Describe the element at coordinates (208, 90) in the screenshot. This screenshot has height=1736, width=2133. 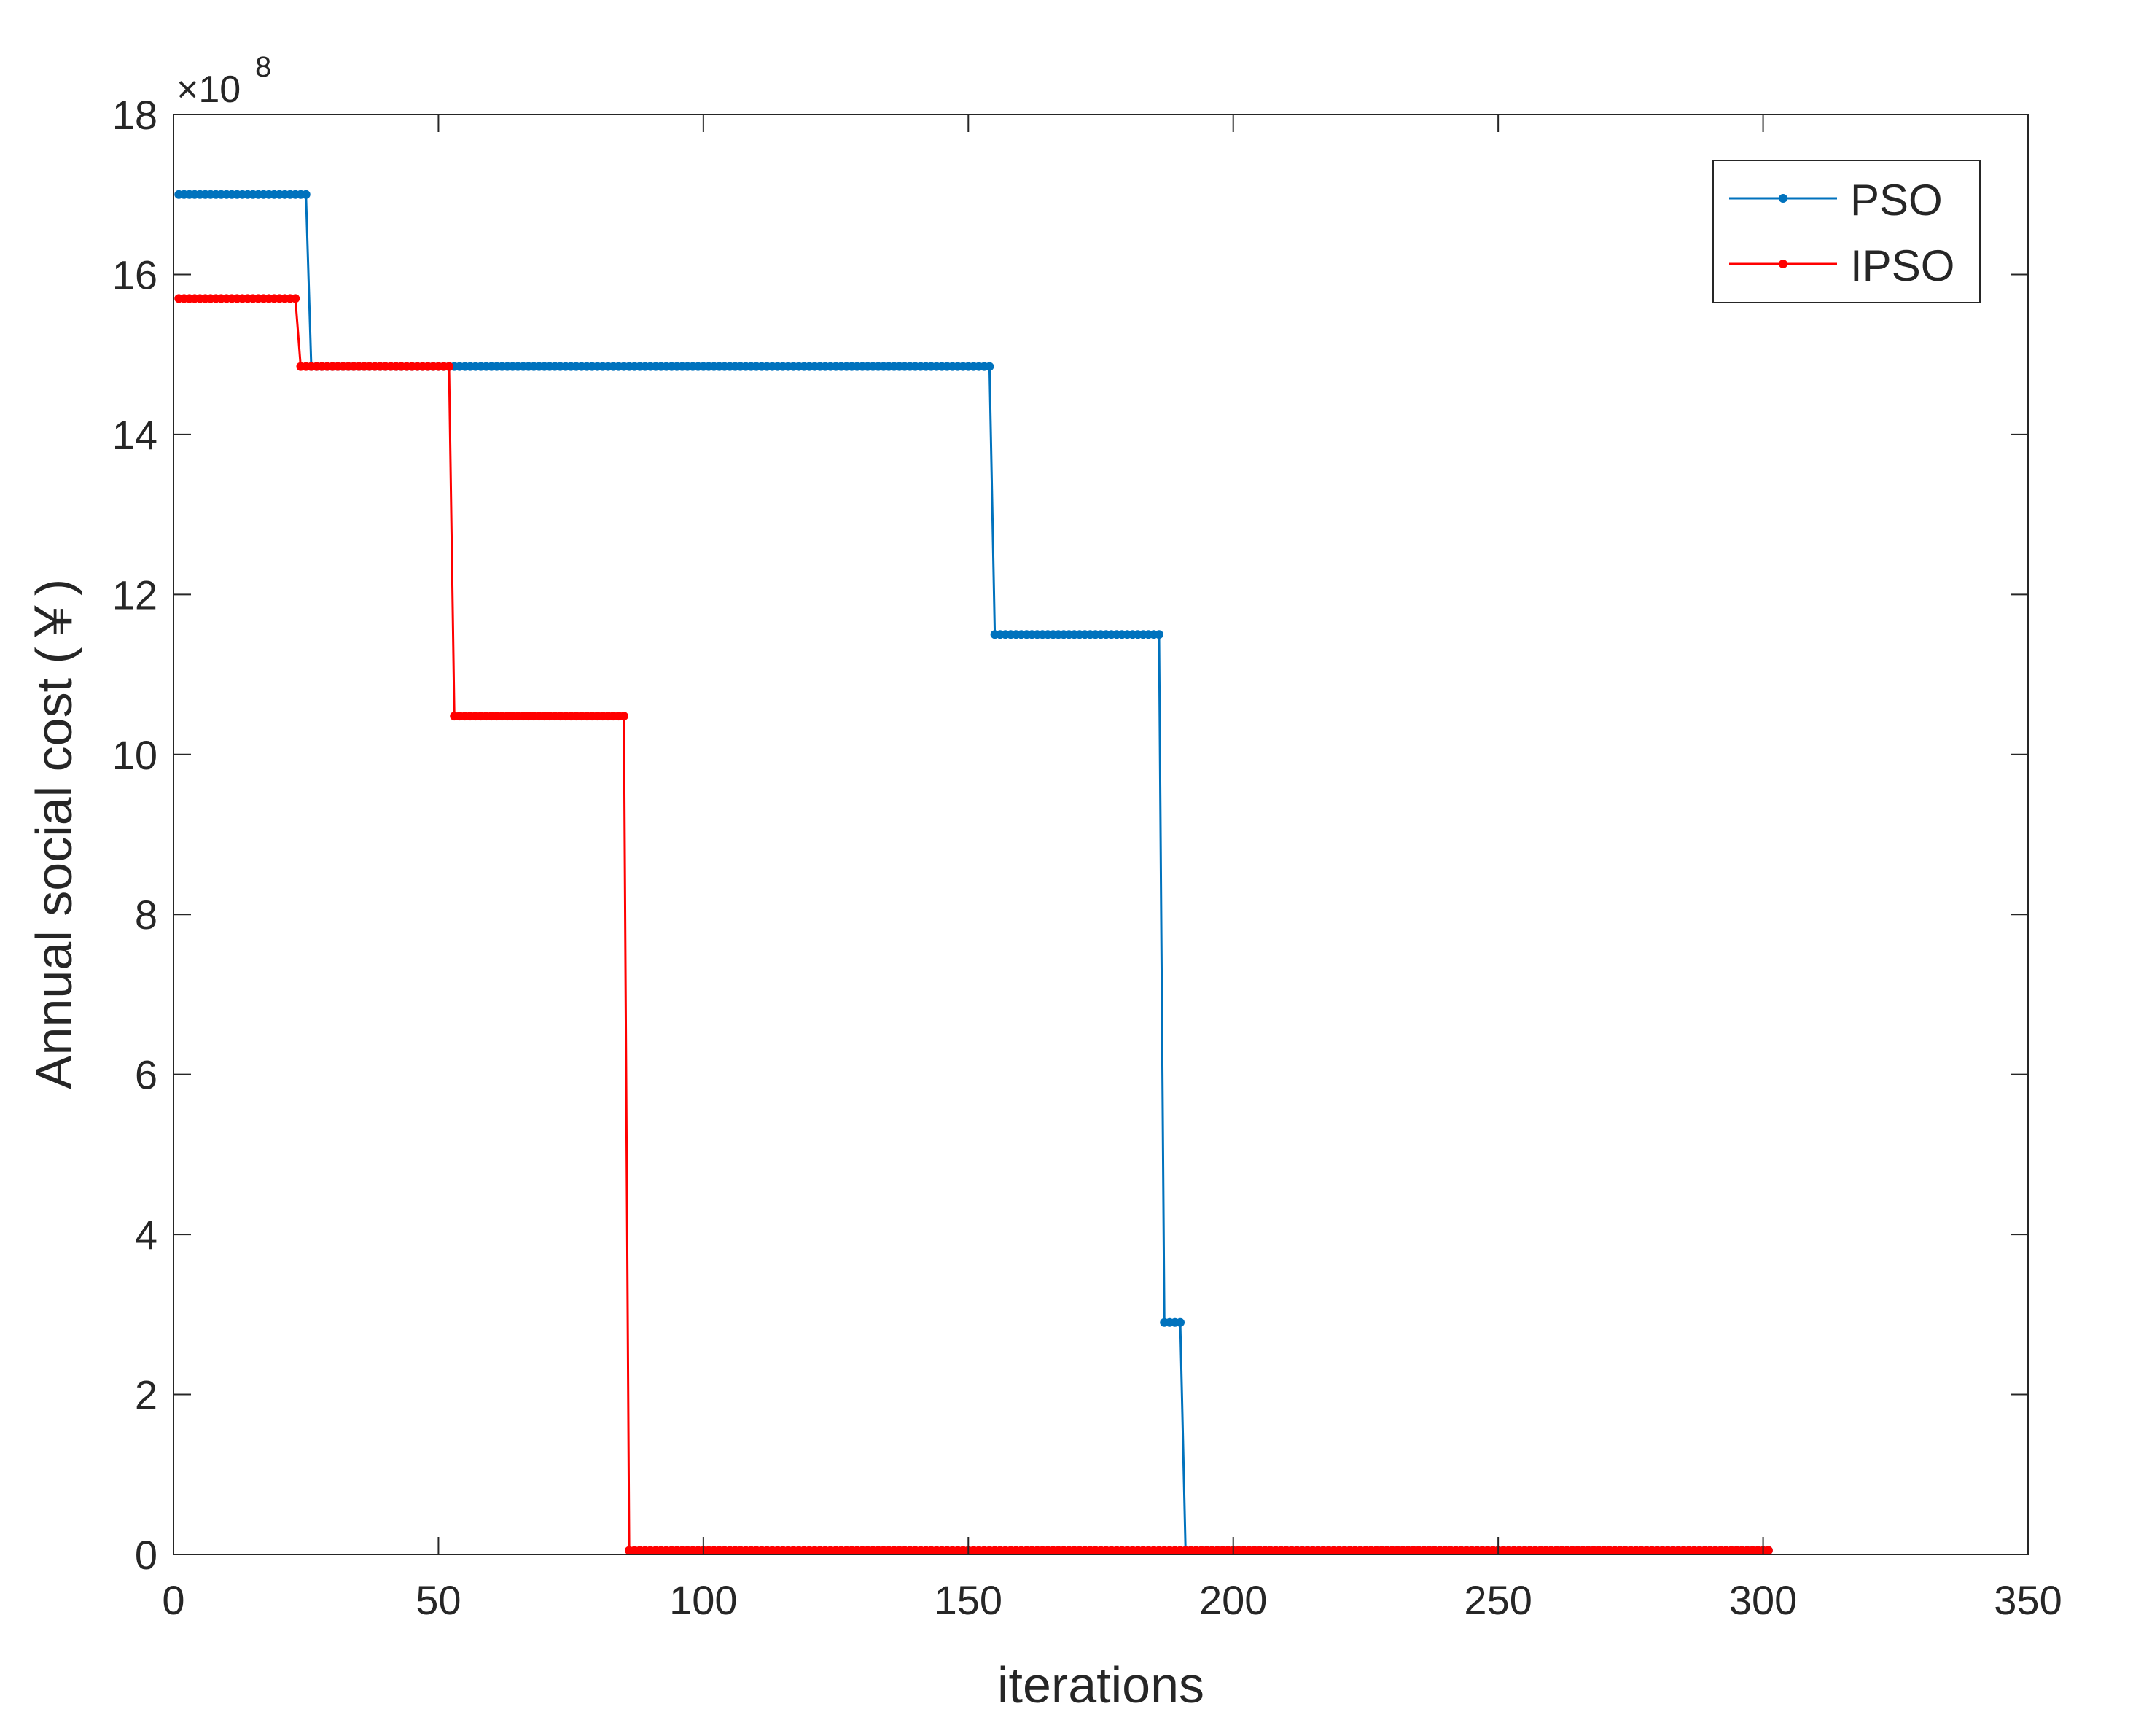
I see `y-exponent-base: ×10` at that location.